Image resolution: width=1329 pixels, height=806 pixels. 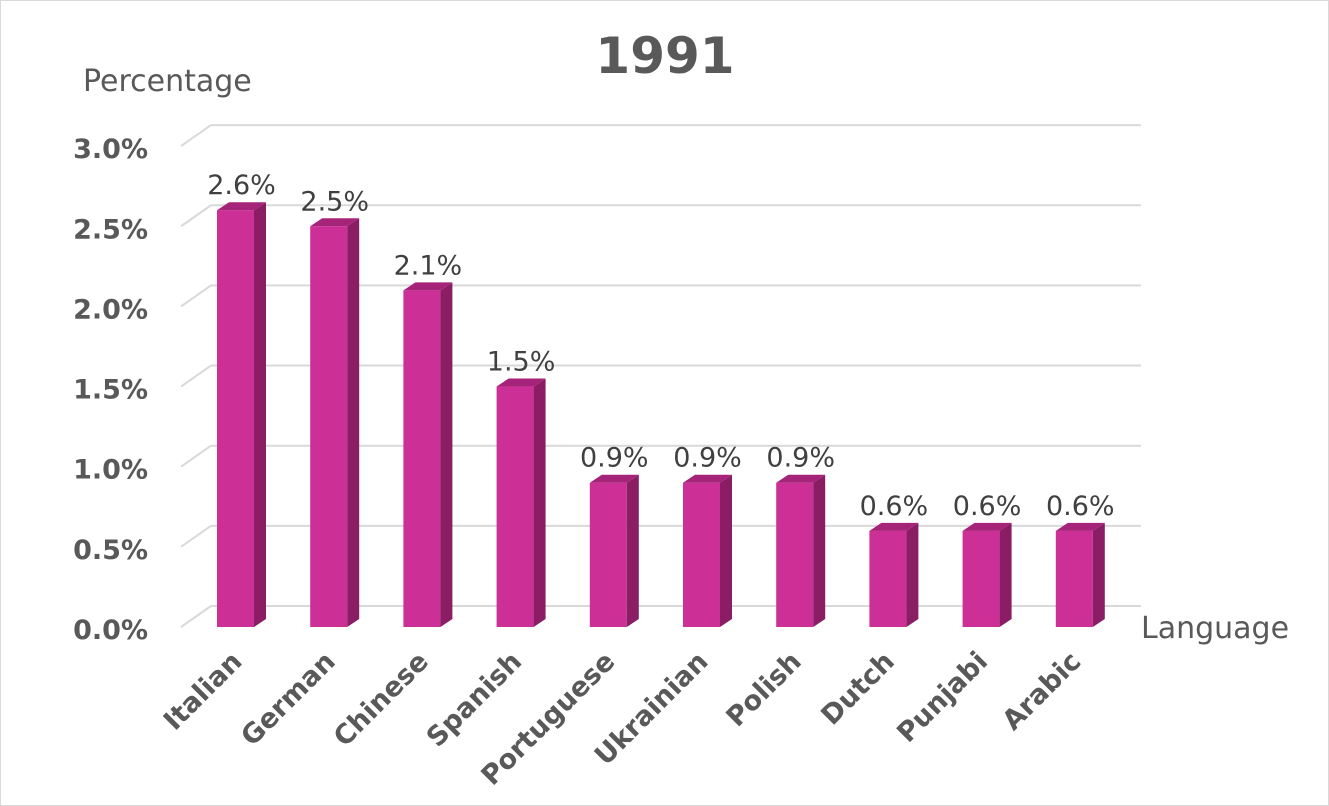 What do you see at coordinates (203, 691) in the screenshot?
I see `category-label: Italian` at bounding box center [203, 691].